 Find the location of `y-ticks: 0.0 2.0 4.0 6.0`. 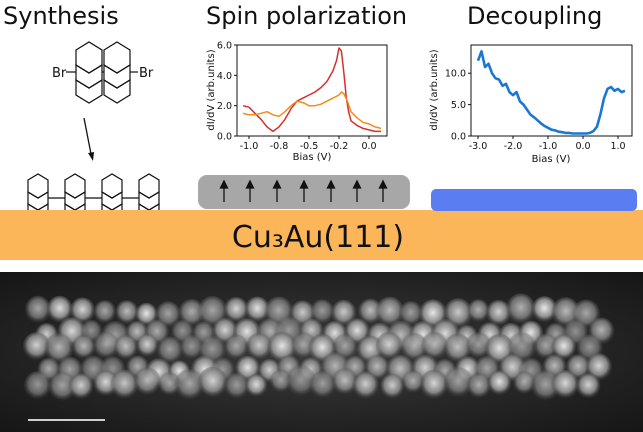

y-ticks: 0.0 2.0 4.0 6.0 is located at coordinates (227, 92).